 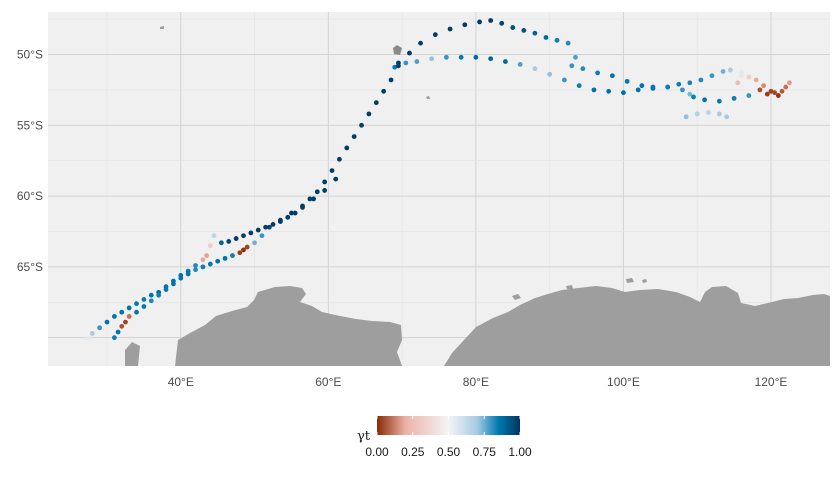 What do you see at coordinates (30, 125) in the screenshot?
I see `y-tick-label: 55°S` at bounding box center [30, 125].